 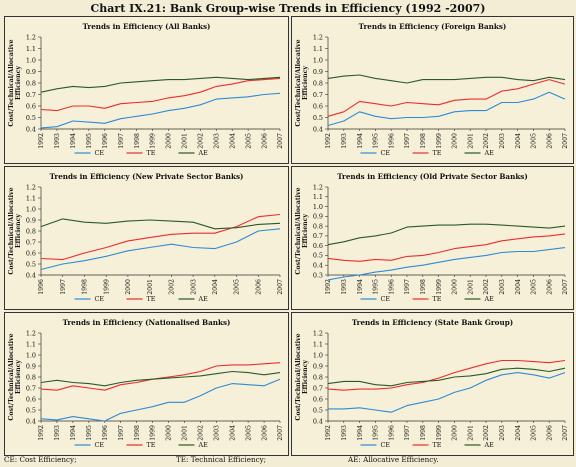 I want to click on x-tick-label: 2000, so click(x=455, y=433).